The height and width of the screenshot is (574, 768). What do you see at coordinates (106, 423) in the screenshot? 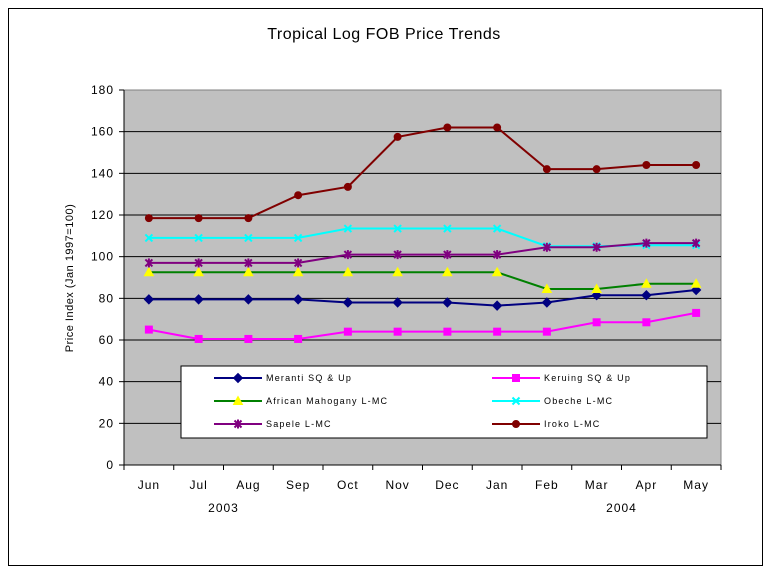
I see `y-tick-label: 20` at bounding box center [106, 423].